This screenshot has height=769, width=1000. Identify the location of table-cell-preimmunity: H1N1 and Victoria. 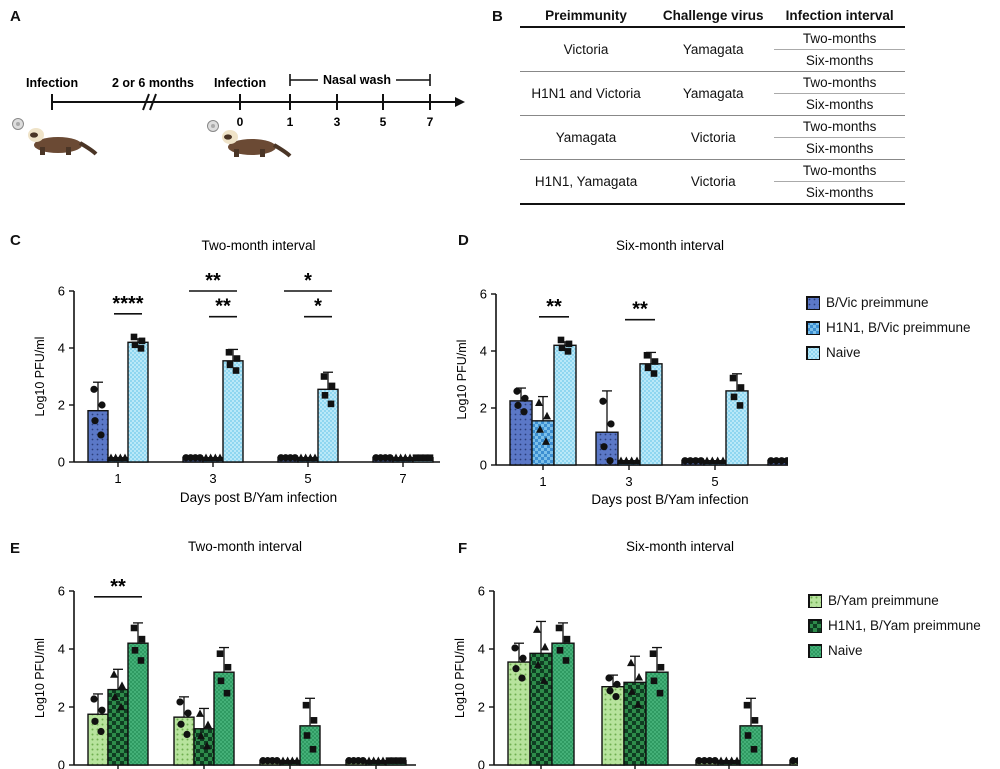
(586, 93).